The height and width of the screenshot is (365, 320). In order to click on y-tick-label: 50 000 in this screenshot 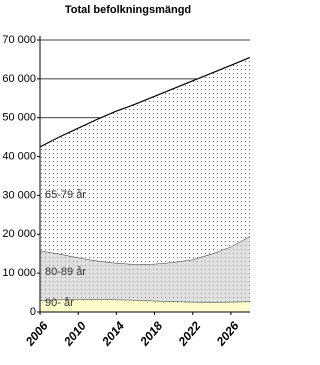, I will do `click(19, 118)`.